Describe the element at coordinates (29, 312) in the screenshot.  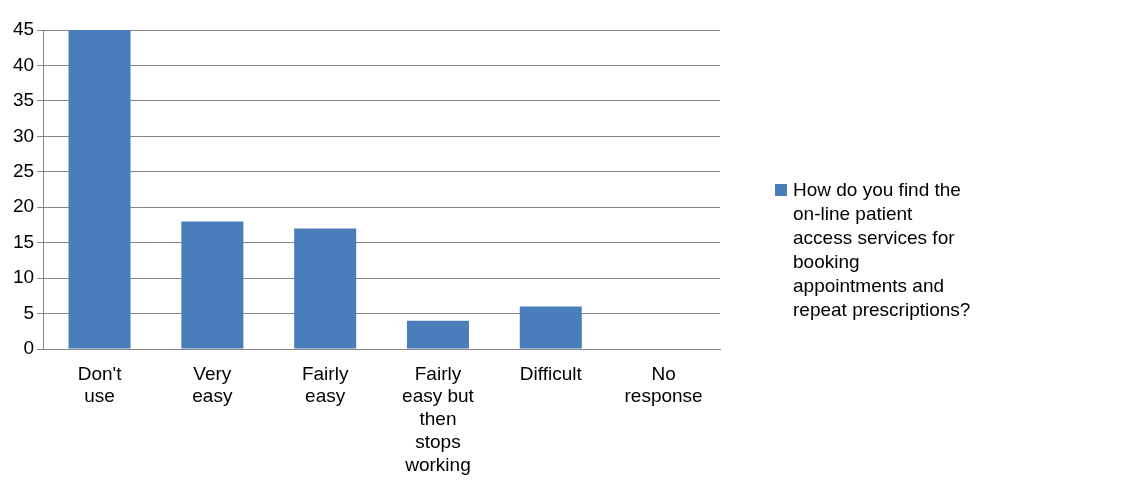
I see `y-tick-label: 5` at that location.